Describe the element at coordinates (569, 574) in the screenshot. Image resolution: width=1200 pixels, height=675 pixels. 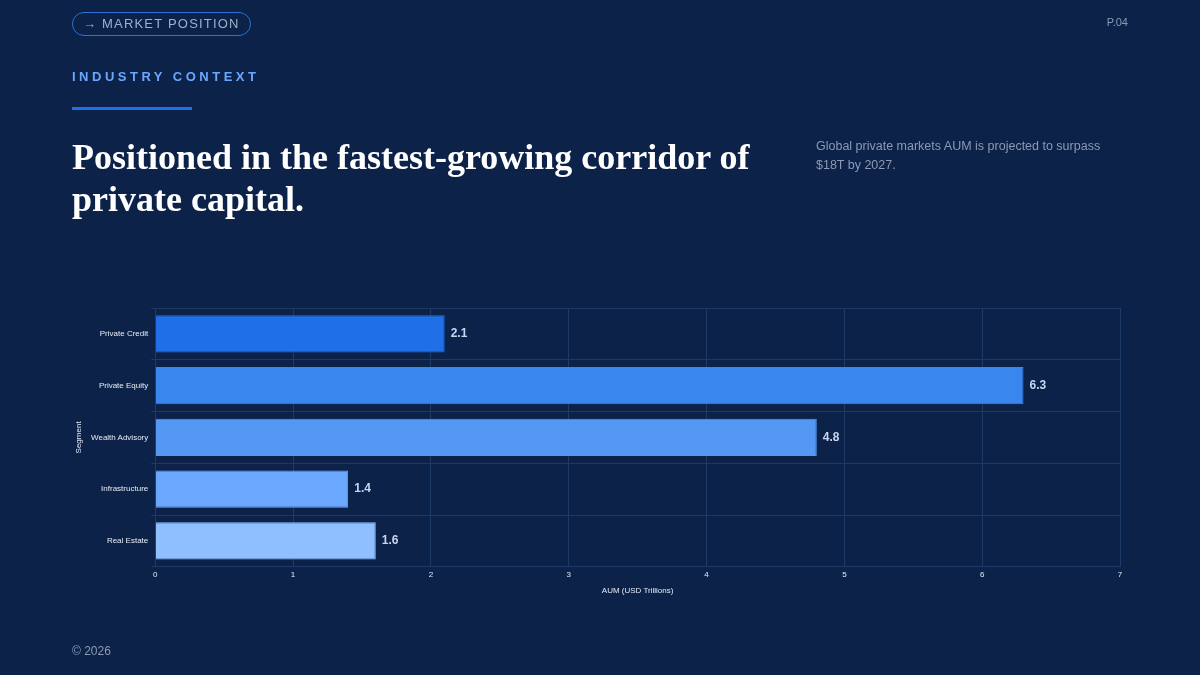
I see `x-tick-label: 3` at that location.